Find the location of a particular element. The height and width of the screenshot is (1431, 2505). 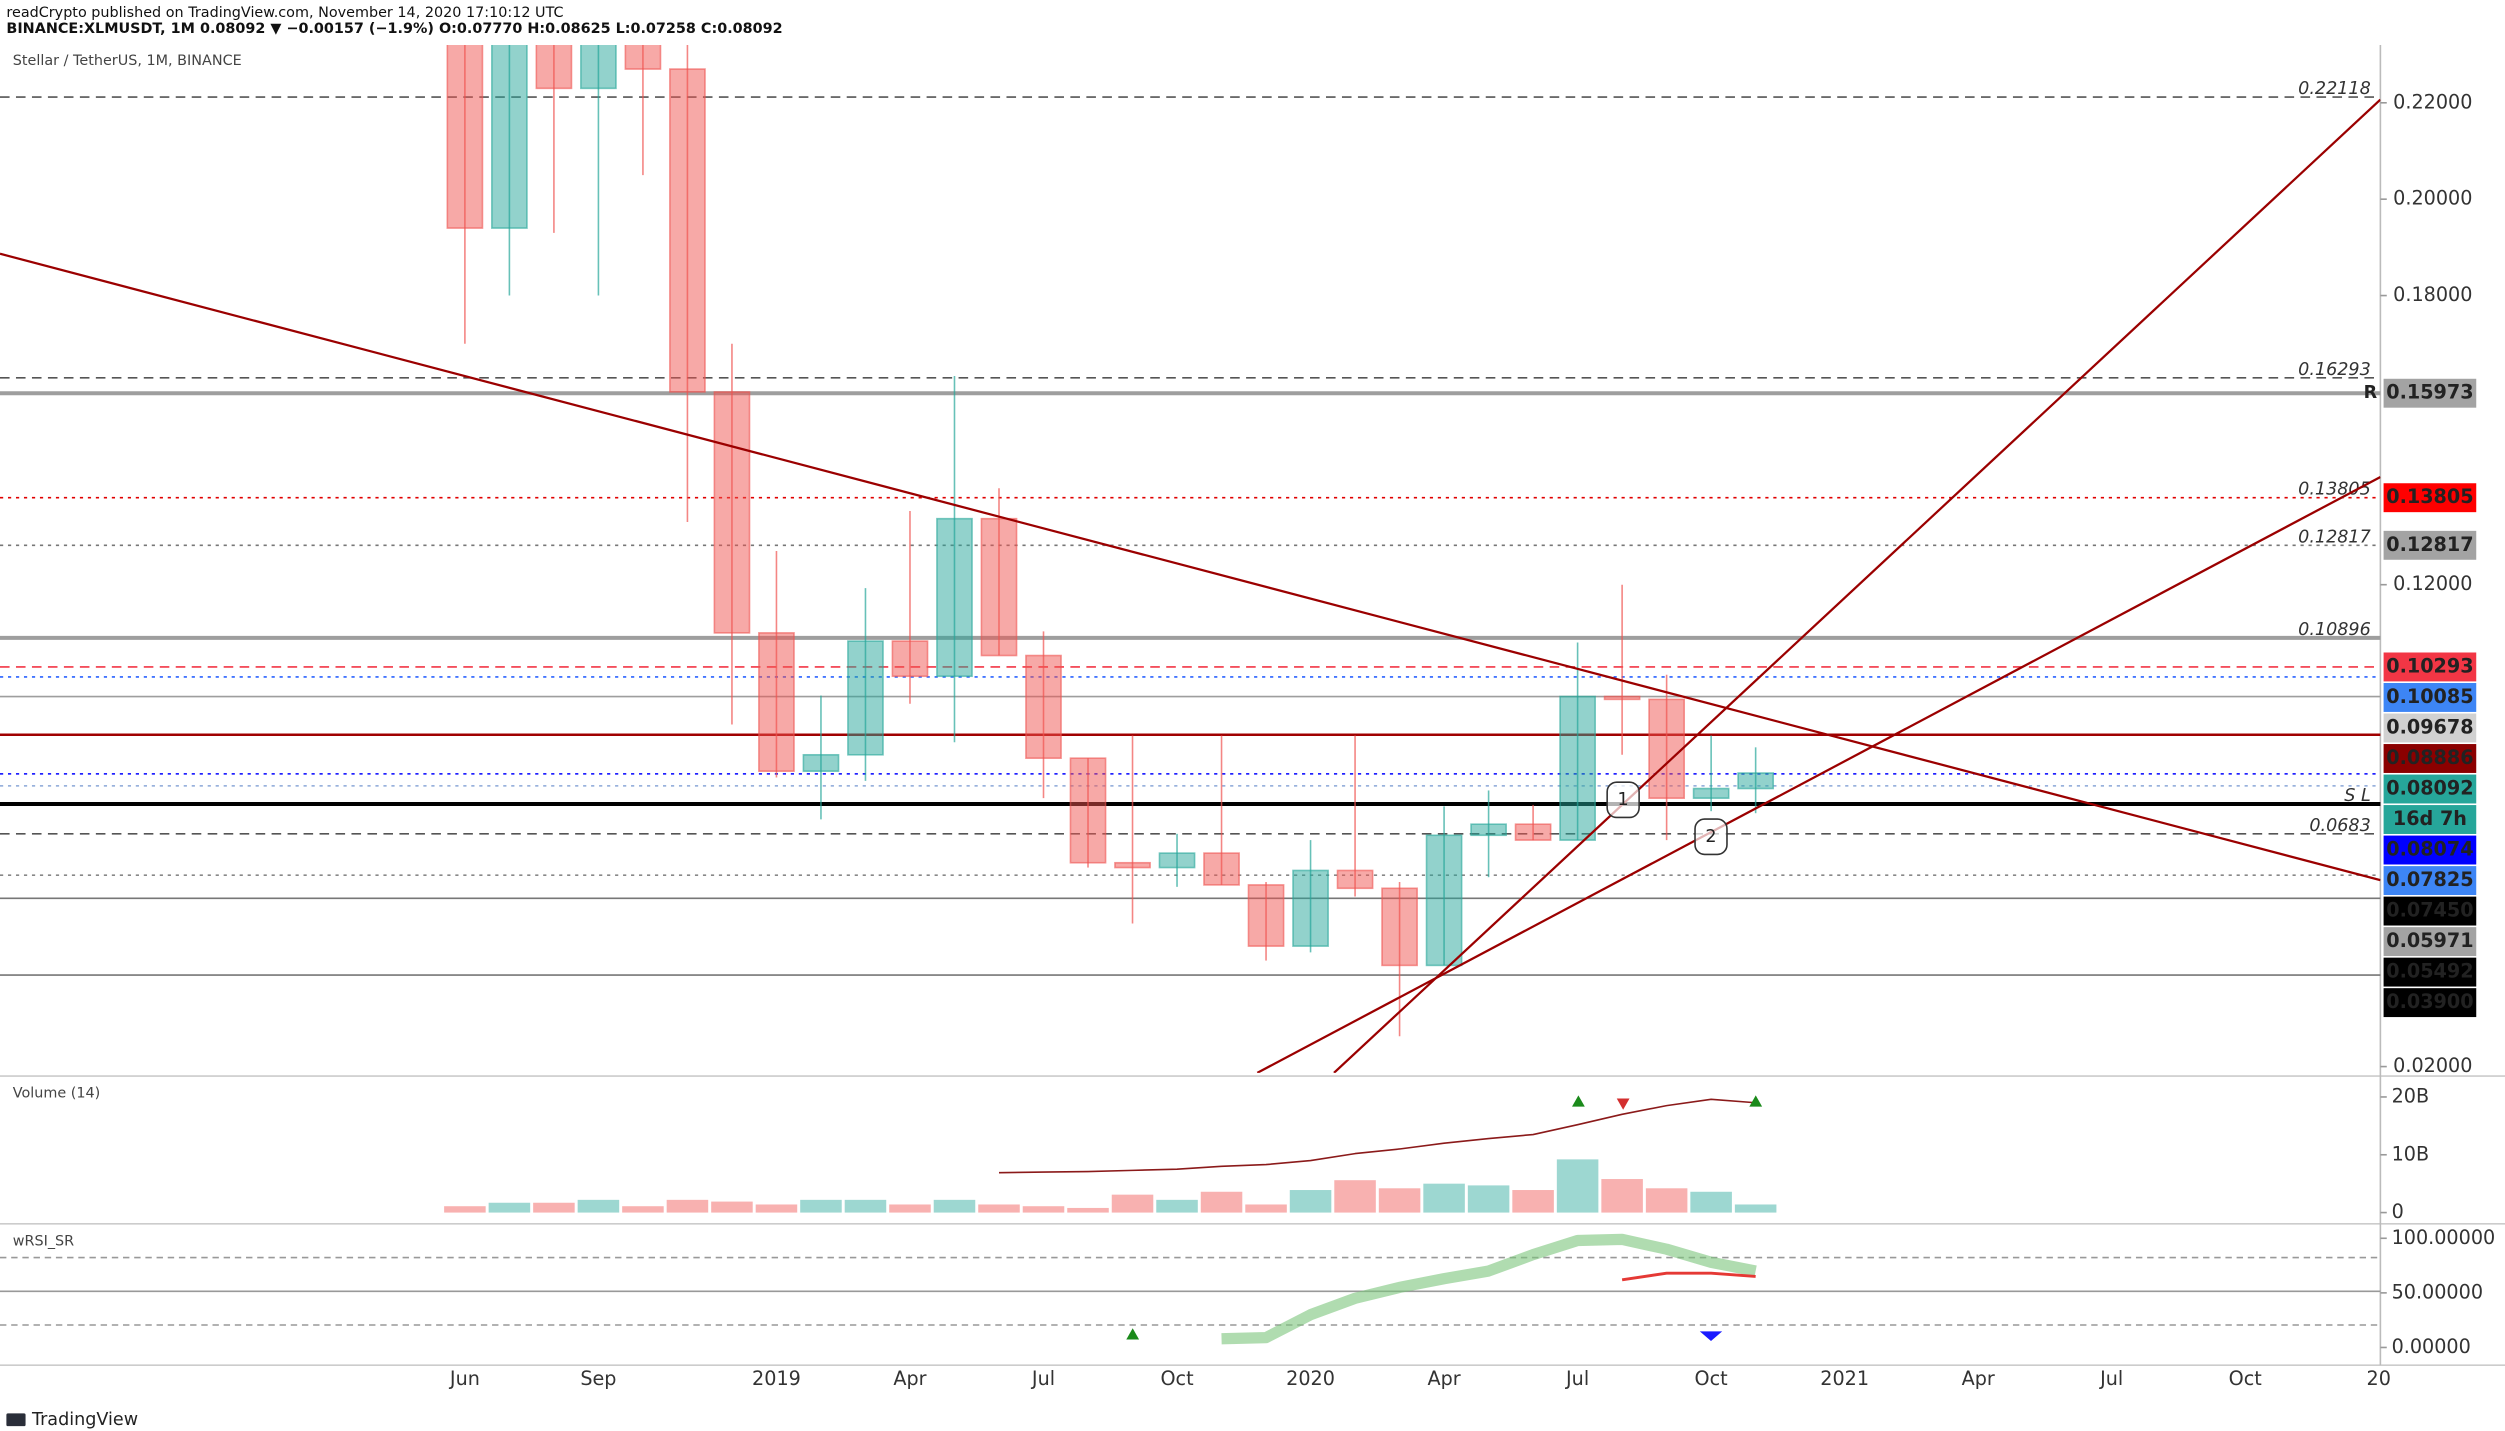

price-badge-label: 0.12817 is located at coordinates (2429, 544).